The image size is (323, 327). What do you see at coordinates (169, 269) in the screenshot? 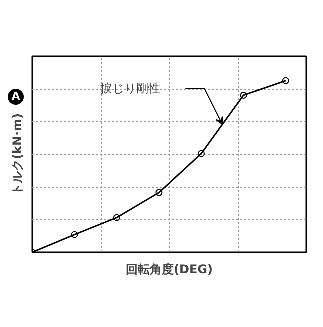
I see `x-axis-title: 回転角度(DEG)` at bounding box center [169, 269].